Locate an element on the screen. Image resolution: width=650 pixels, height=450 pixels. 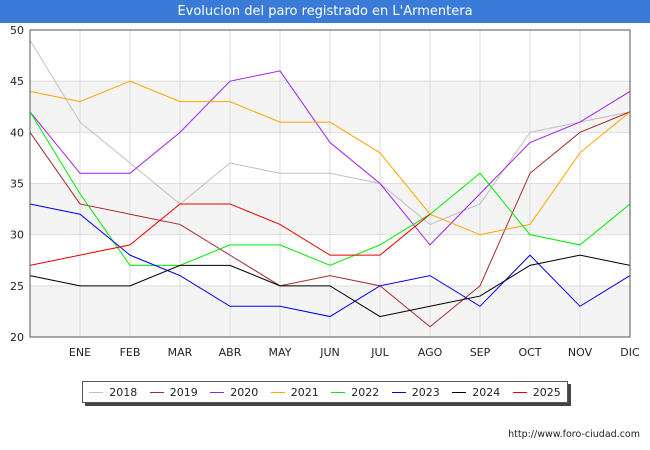
x-tick-label: MAR is located at coordinates (180, 352).